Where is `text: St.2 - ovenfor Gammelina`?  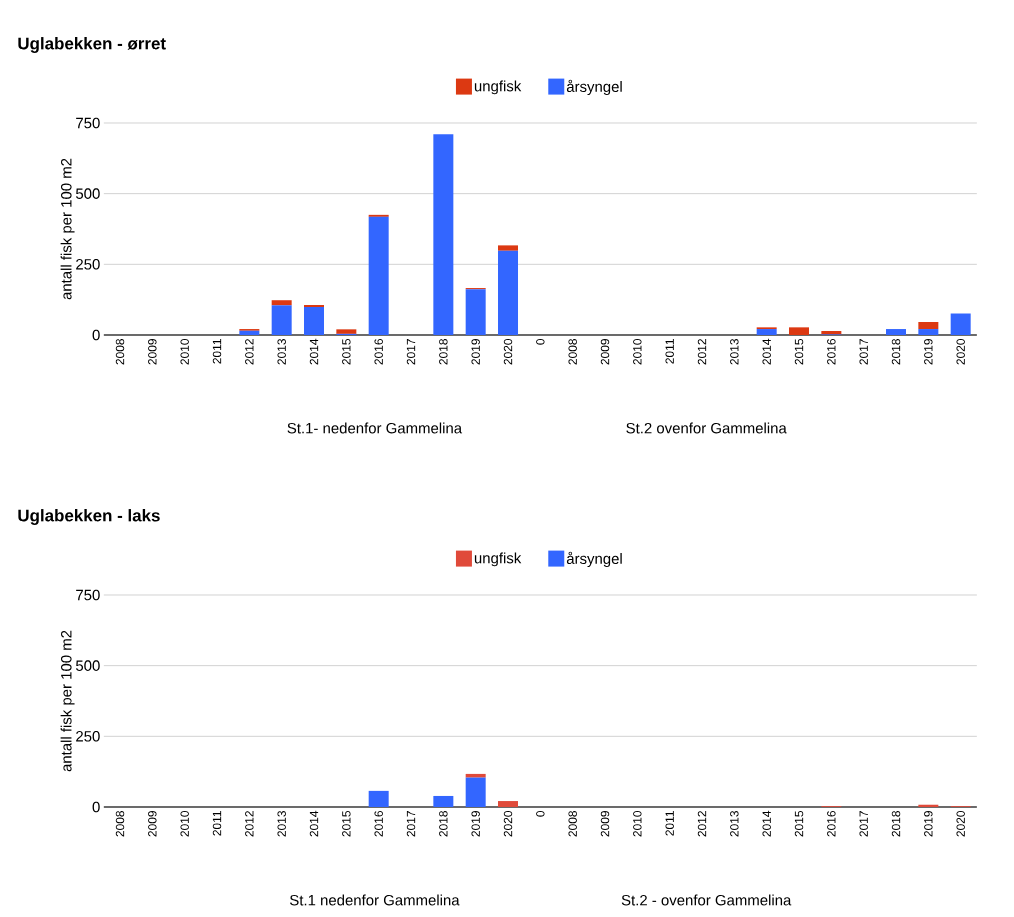 text: St.2 - ovenfor Gammelina is located at coordinates (706, 900).